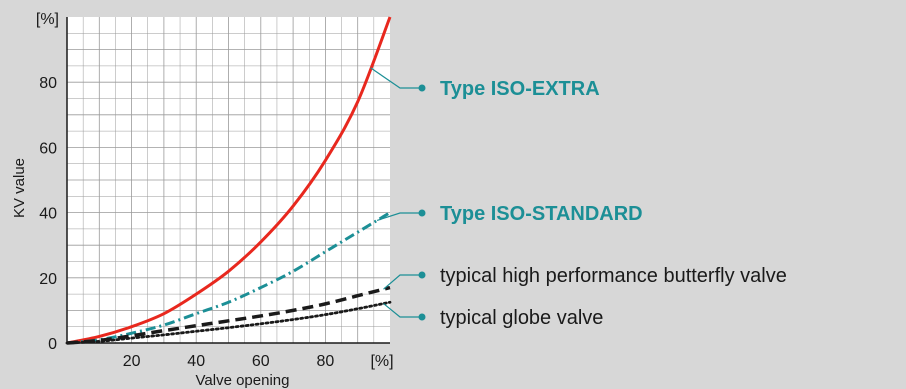  What do you see at coordinates (381, 361) in the screenshot?
I see `x-unit-label: [%]` at bounding box center [381, 361].